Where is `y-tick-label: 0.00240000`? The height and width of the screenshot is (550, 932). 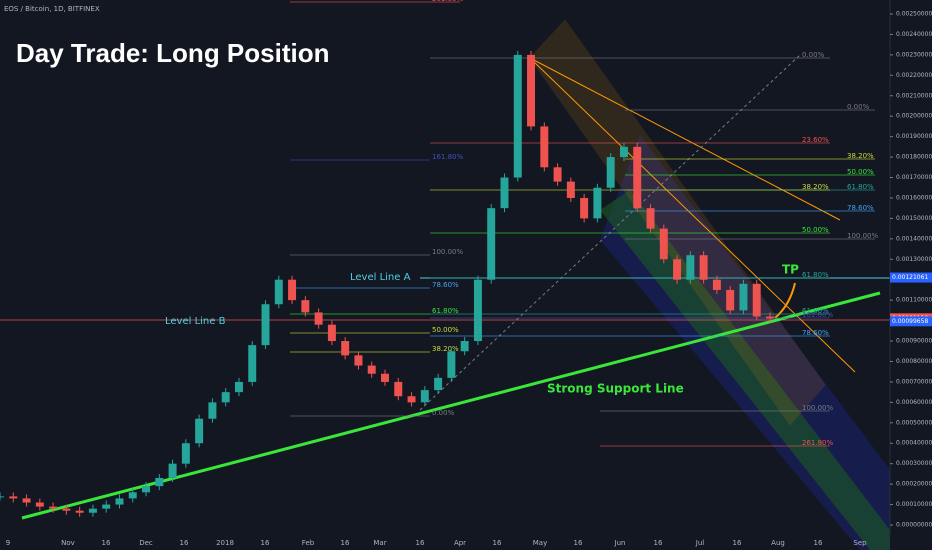
y-tick-label: 0.00240000 is located at coordinates (914, 34).